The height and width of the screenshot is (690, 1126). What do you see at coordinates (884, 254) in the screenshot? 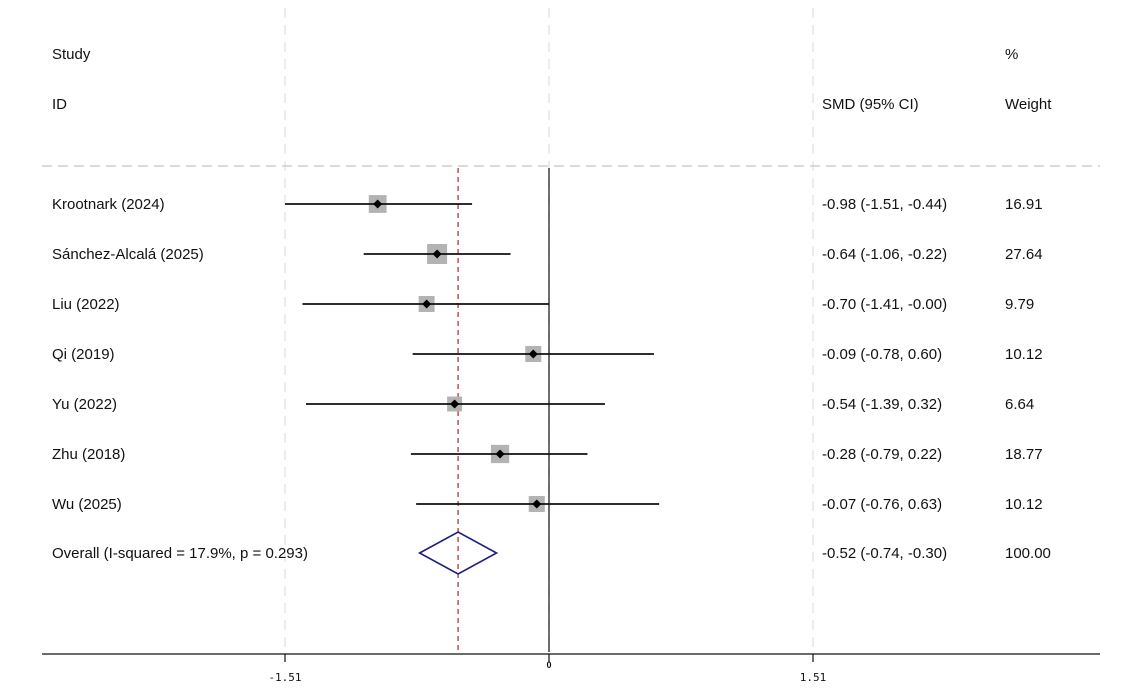
I see `ci-text: -0.64 (-1.06, -0.22)` at bounding box center [884, 254].